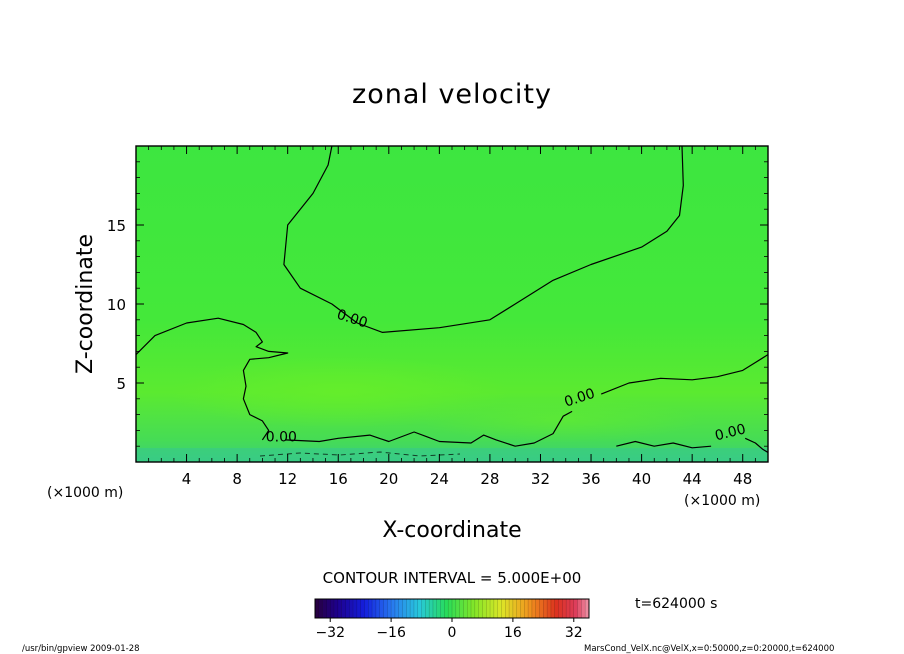 The width and height of the screenshot is (904, 654). Describe the element at coordinates (121, 384) in the screenshot. I see `y-tick-label: 5` at that location.